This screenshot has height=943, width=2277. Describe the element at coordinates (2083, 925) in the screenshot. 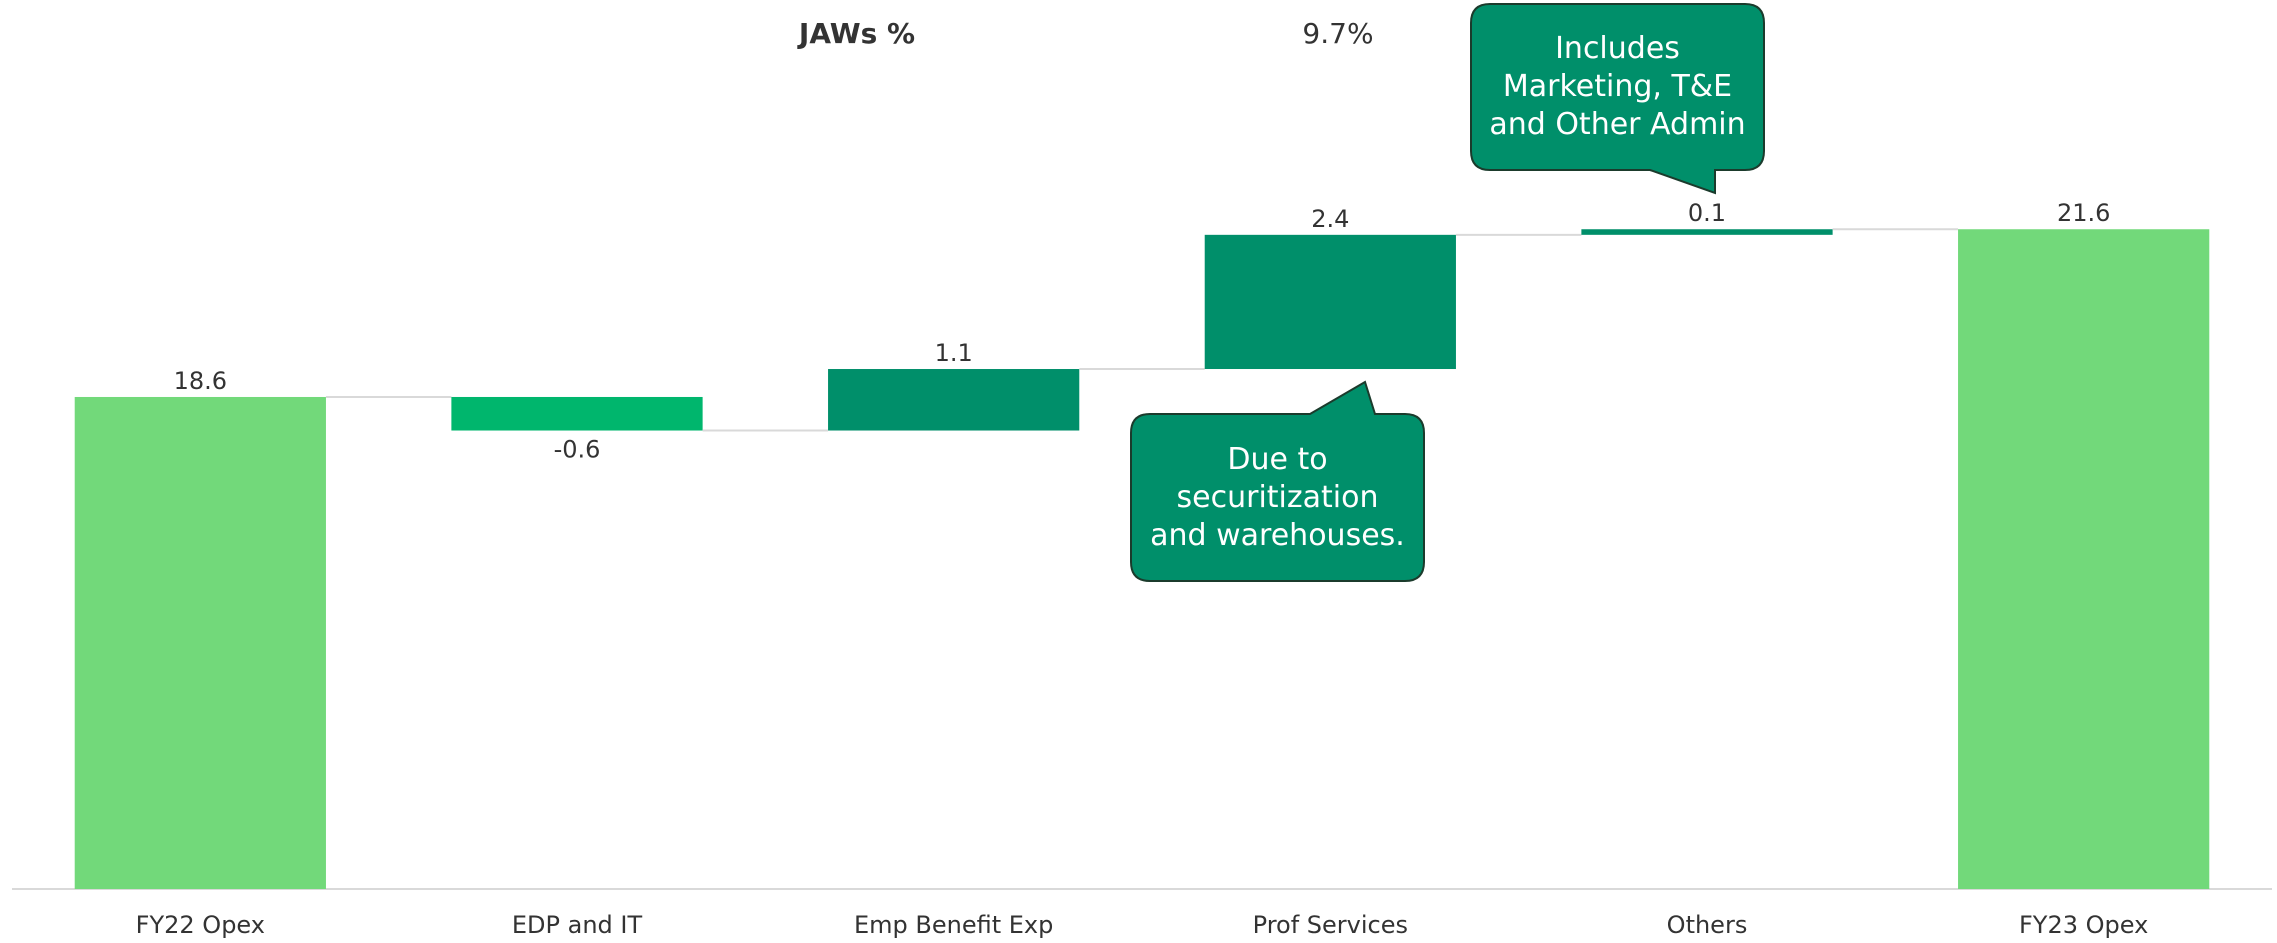

I see `x-tick-label: FY23 Opex` at that location.